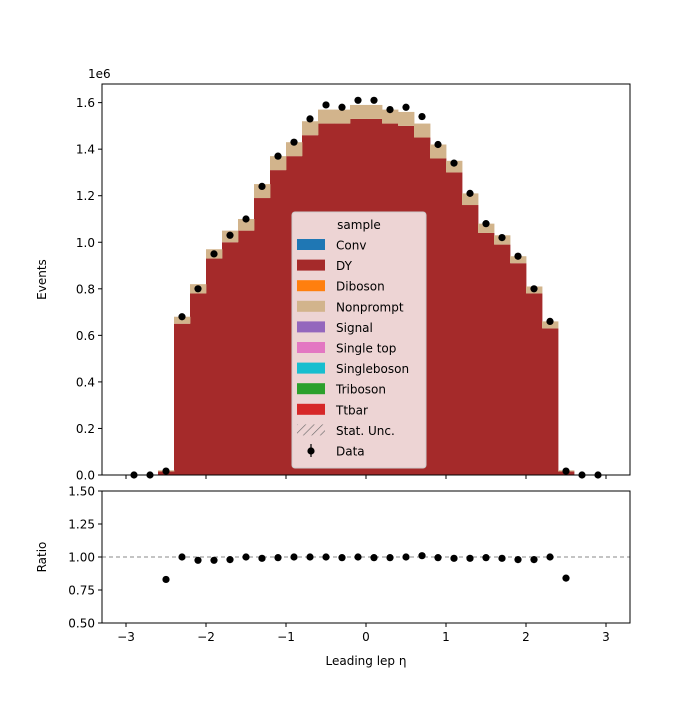 The width and height of the screenshot is (700, 704). I want to click on legend-entry-data: Data, so click(336, 451).